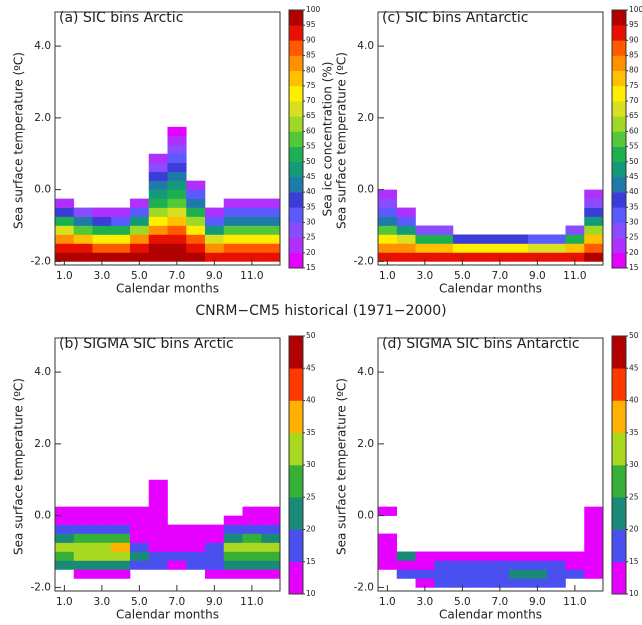 Image resolution: width=642 pixels, height=625 pixels. Describe the element at coordinates (481, 344) in the screenshot. I see `panel-title: (d) SIGMA SIC bins Antarctic` at that location.